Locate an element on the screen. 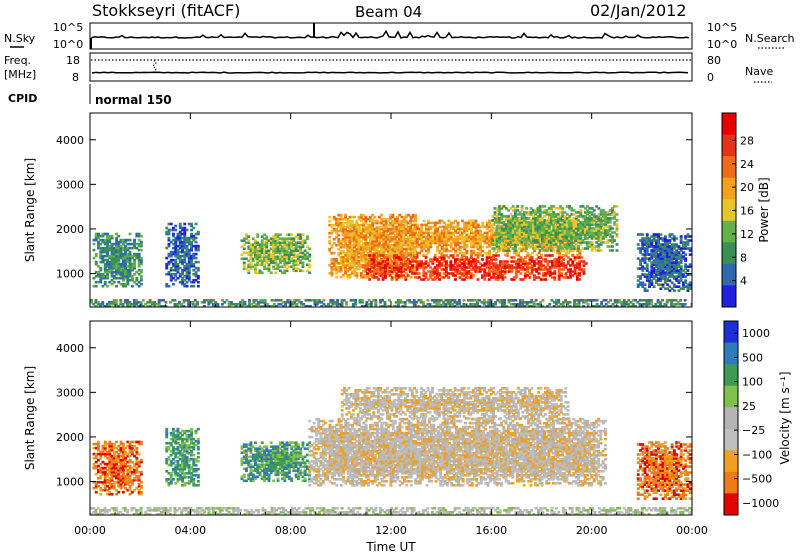 Image resolution: width=800 pixels, height=558 pixels. freq-tick-top: 18 is located at coordinates (73, 60).